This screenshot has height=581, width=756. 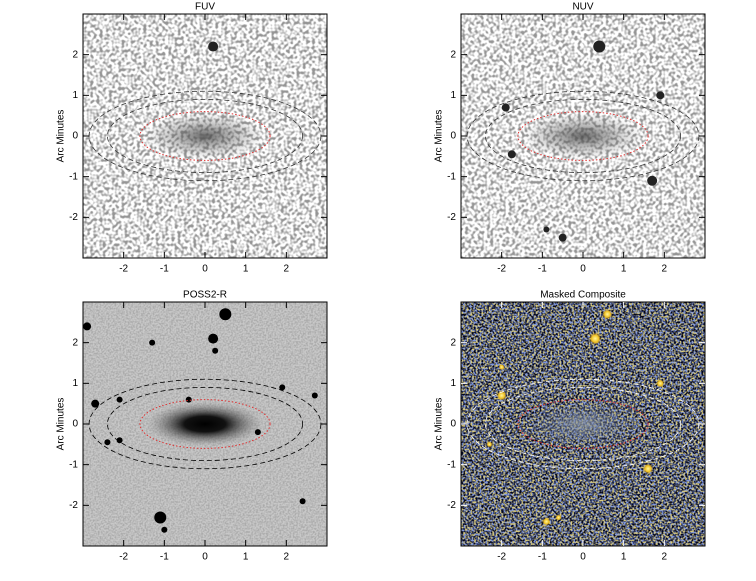 I want to click on panel-title: POSS2-R, so click(x=205, y=295).